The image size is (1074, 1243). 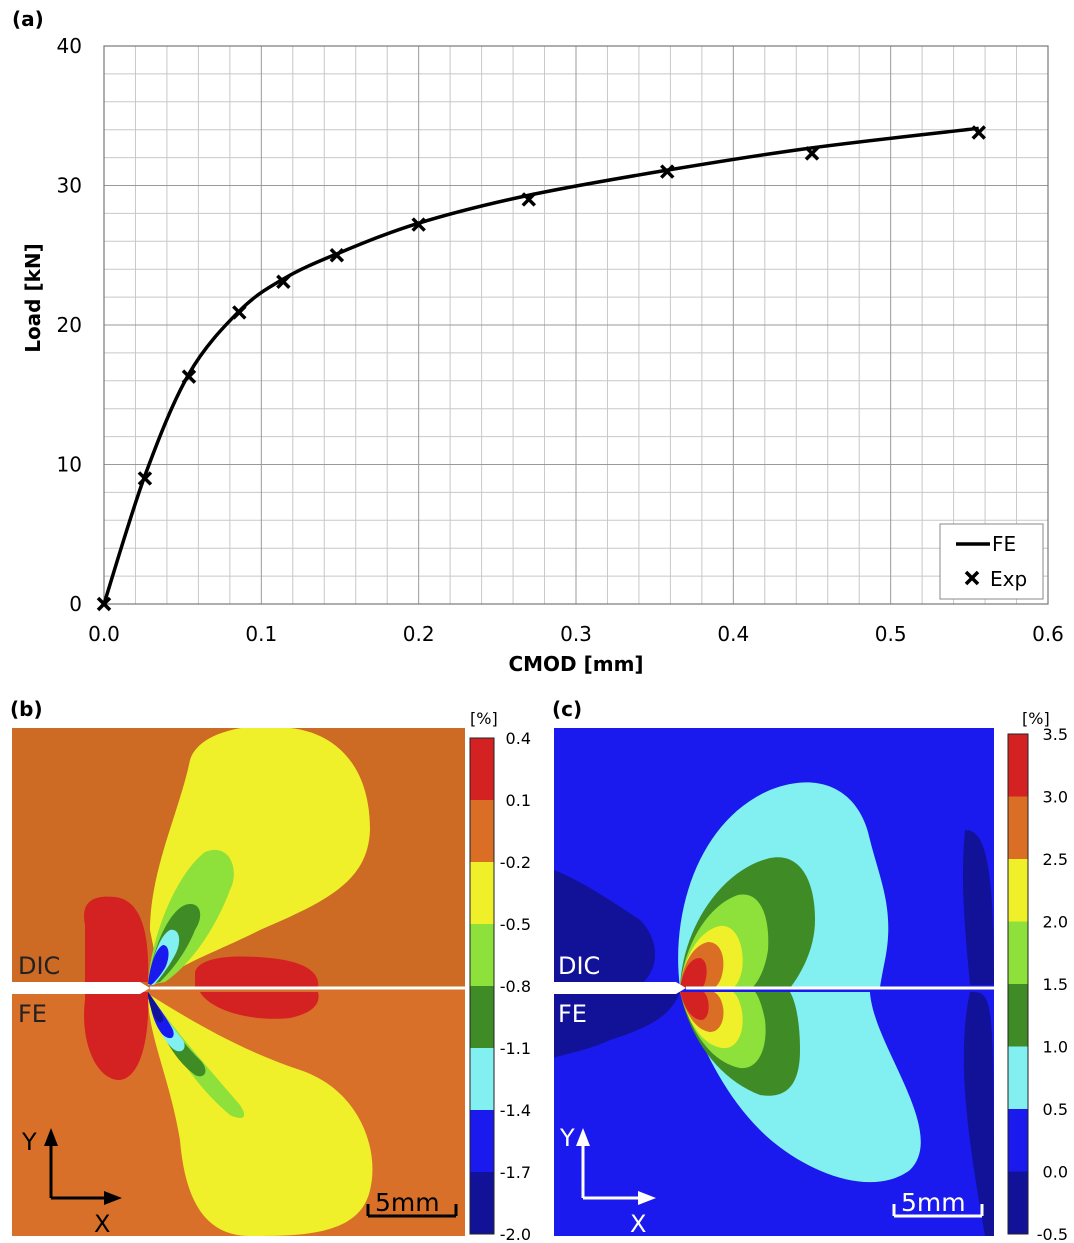 What do you see at coordinates (938, 1211) in the screenshot?
I see `c-scale-bar` at bounding box center [938, 1211].